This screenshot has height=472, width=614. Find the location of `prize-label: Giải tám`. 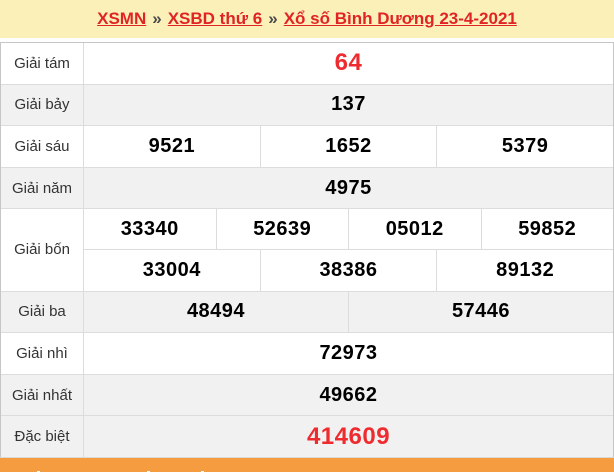

prize-label: Giải tám is located at coordinates (42, 63).